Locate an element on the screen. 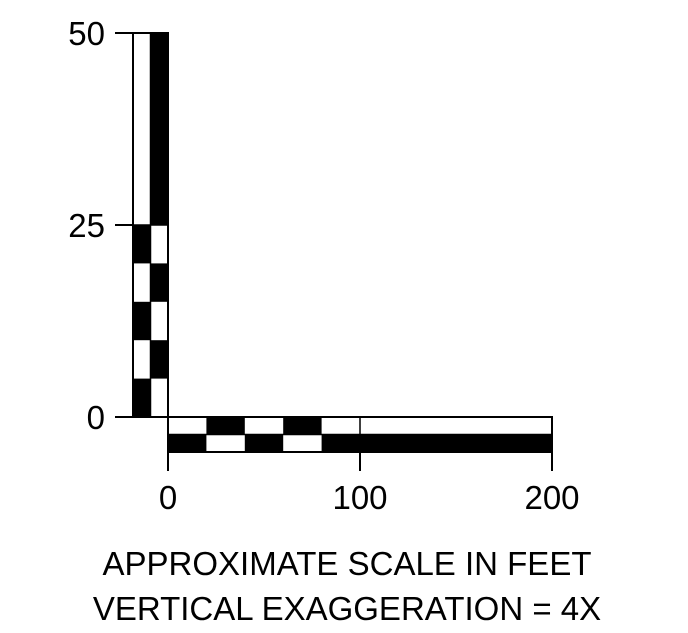 The image size is (688, 633). horizontal-axis: 0 100 200 is located at coordinates (369, 484).